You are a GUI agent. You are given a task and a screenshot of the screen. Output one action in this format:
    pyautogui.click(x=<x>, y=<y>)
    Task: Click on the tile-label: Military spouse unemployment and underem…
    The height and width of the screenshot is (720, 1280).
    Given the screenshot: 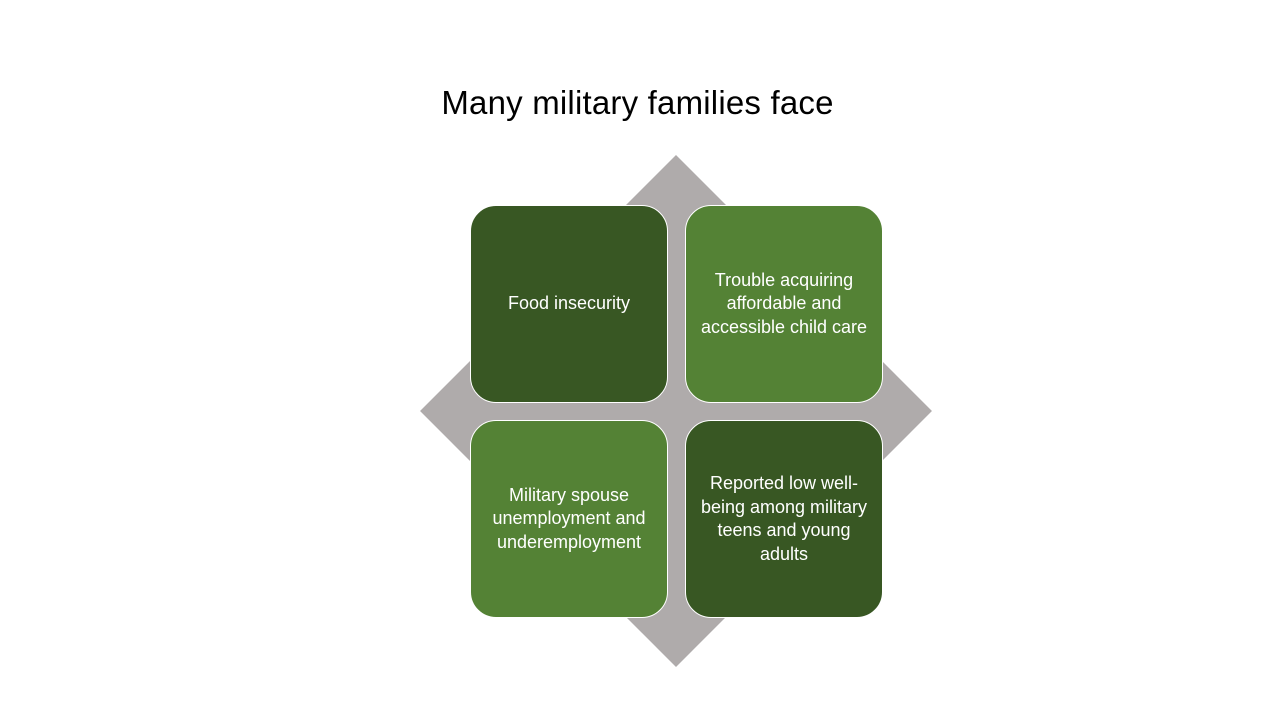 What is the action you would take?
    pyautogui.click(x=569, y=519)
    